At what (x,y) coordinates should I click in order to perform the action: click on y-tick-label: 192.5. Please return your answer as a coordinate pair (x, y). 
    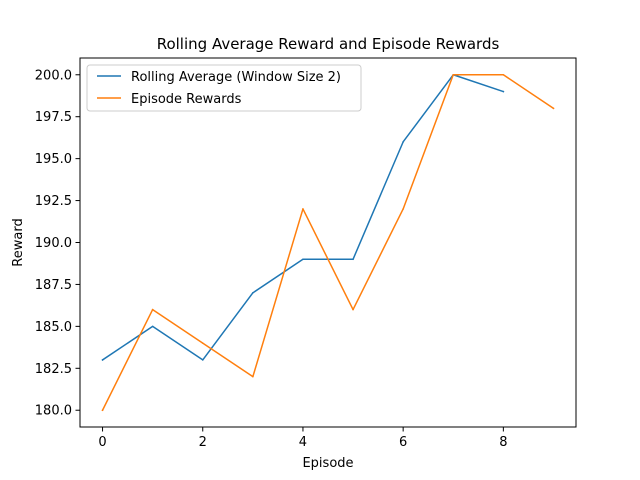
    Looking at the image, I should click on (53, 201).